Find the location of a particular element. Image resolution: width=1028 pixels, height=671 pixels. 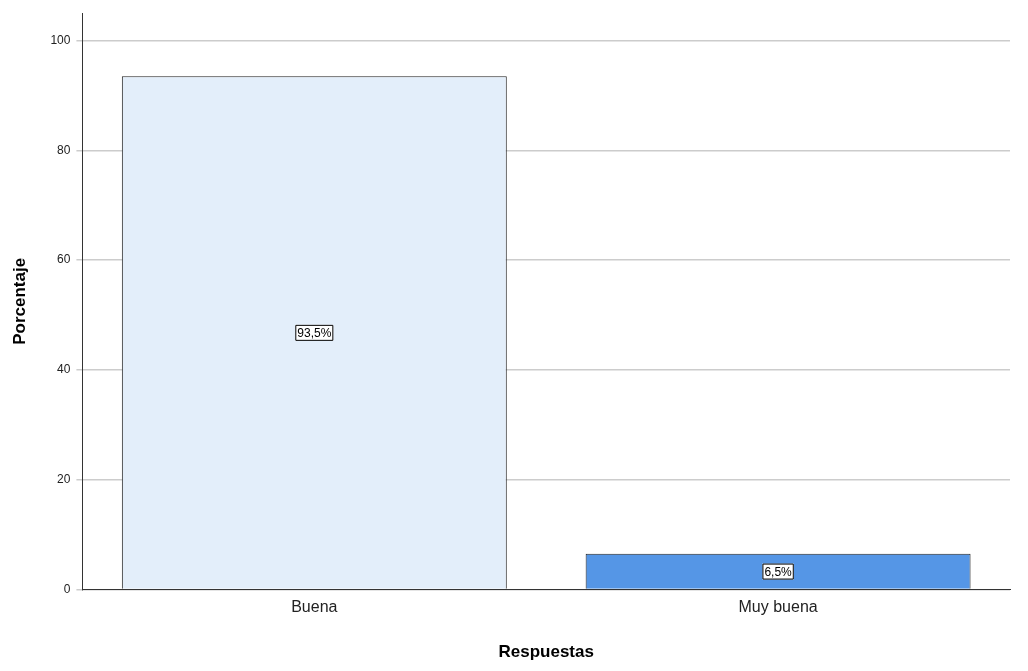

y-tick-label: 40 is located at coordinates (64, 369).